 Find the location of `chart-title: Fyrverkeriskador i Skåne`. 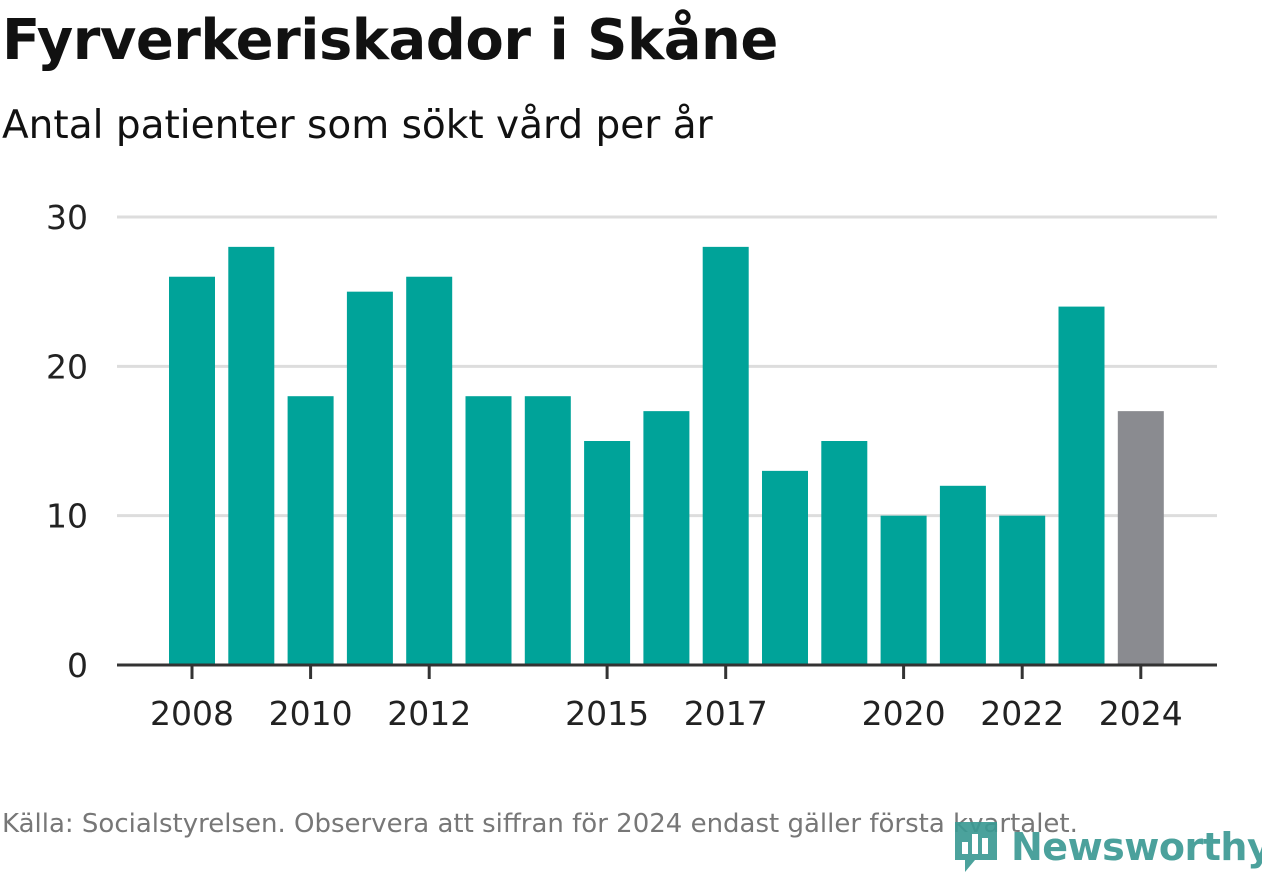

chart-title: Fyrverkeriskador i Skåne is located at coordinates (390, 40).